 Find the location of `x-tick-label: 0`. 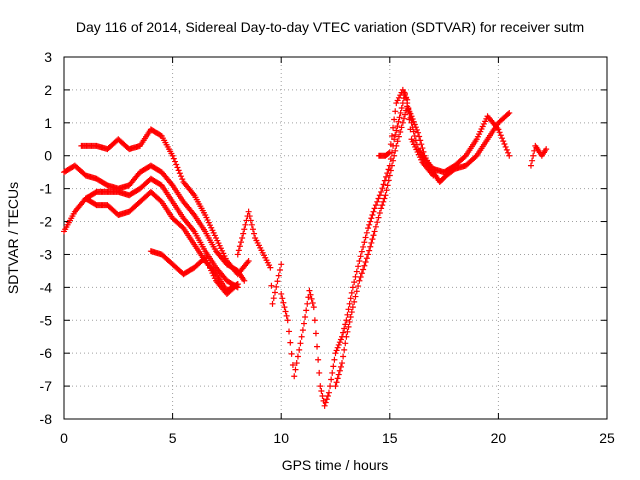

x-tick-label: 0 is located at coordinates (64, 438).